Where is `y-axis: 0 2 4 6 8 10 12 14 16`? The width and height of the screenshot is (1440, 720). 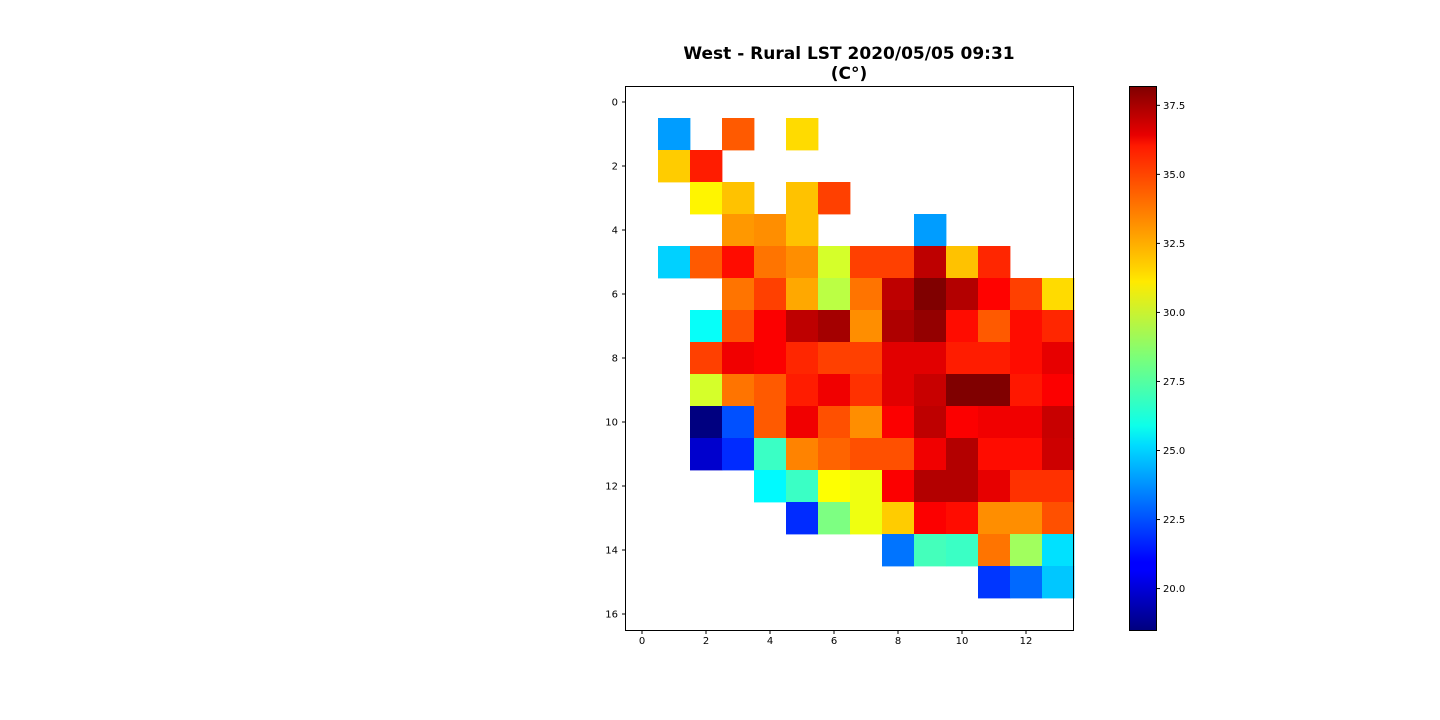 y-axis: 0 2 4 6 8 10 12 14 16 is located at coordinates (615, 359).